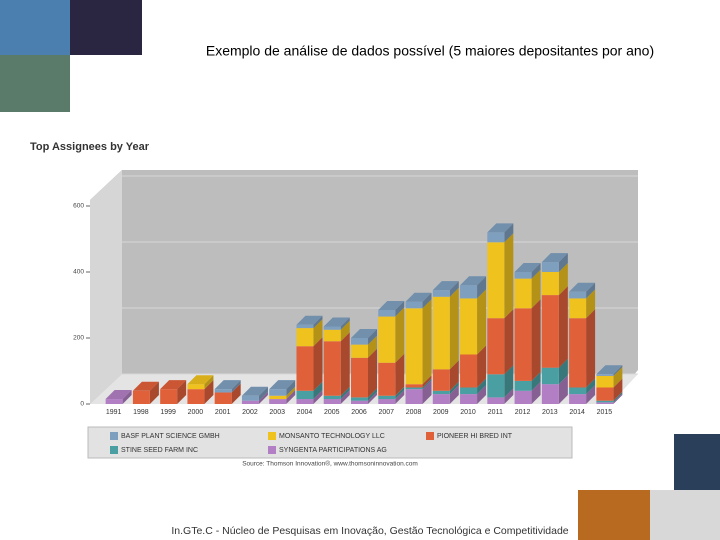 The width and height of the screenshot is (720, 540). Describe the element at coordinates (605, 412) in the screenshot. I see `x-tick-label: 2015` at that location.